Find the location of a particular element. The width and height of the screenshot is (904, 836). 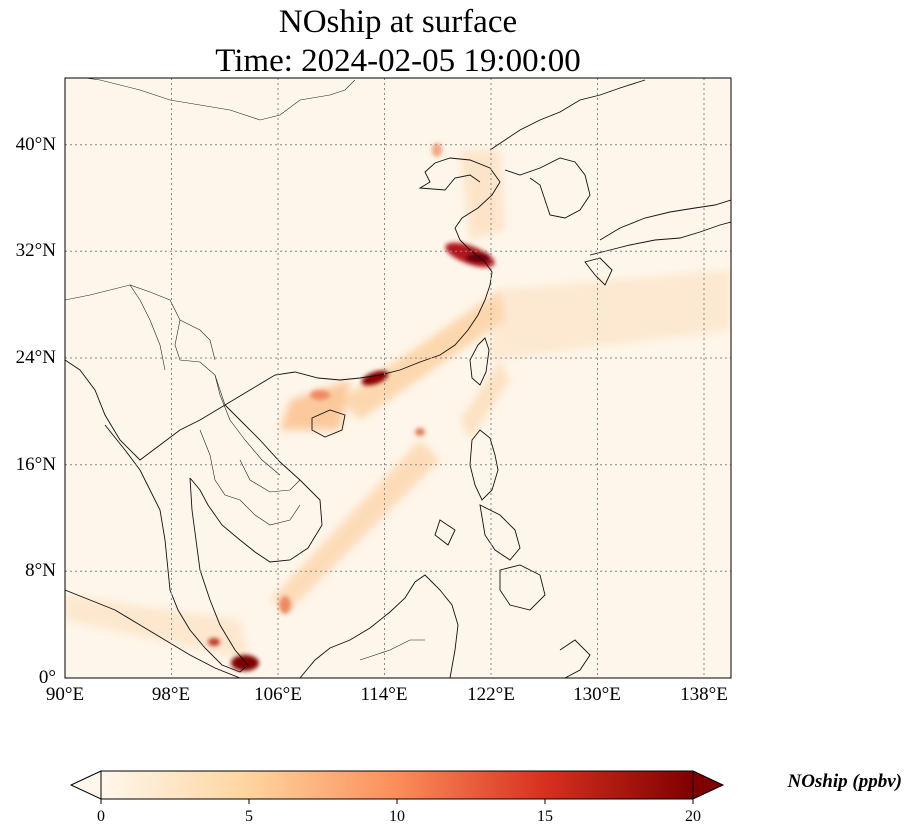

hotspot-malacca is located at coordinates (214, 642).